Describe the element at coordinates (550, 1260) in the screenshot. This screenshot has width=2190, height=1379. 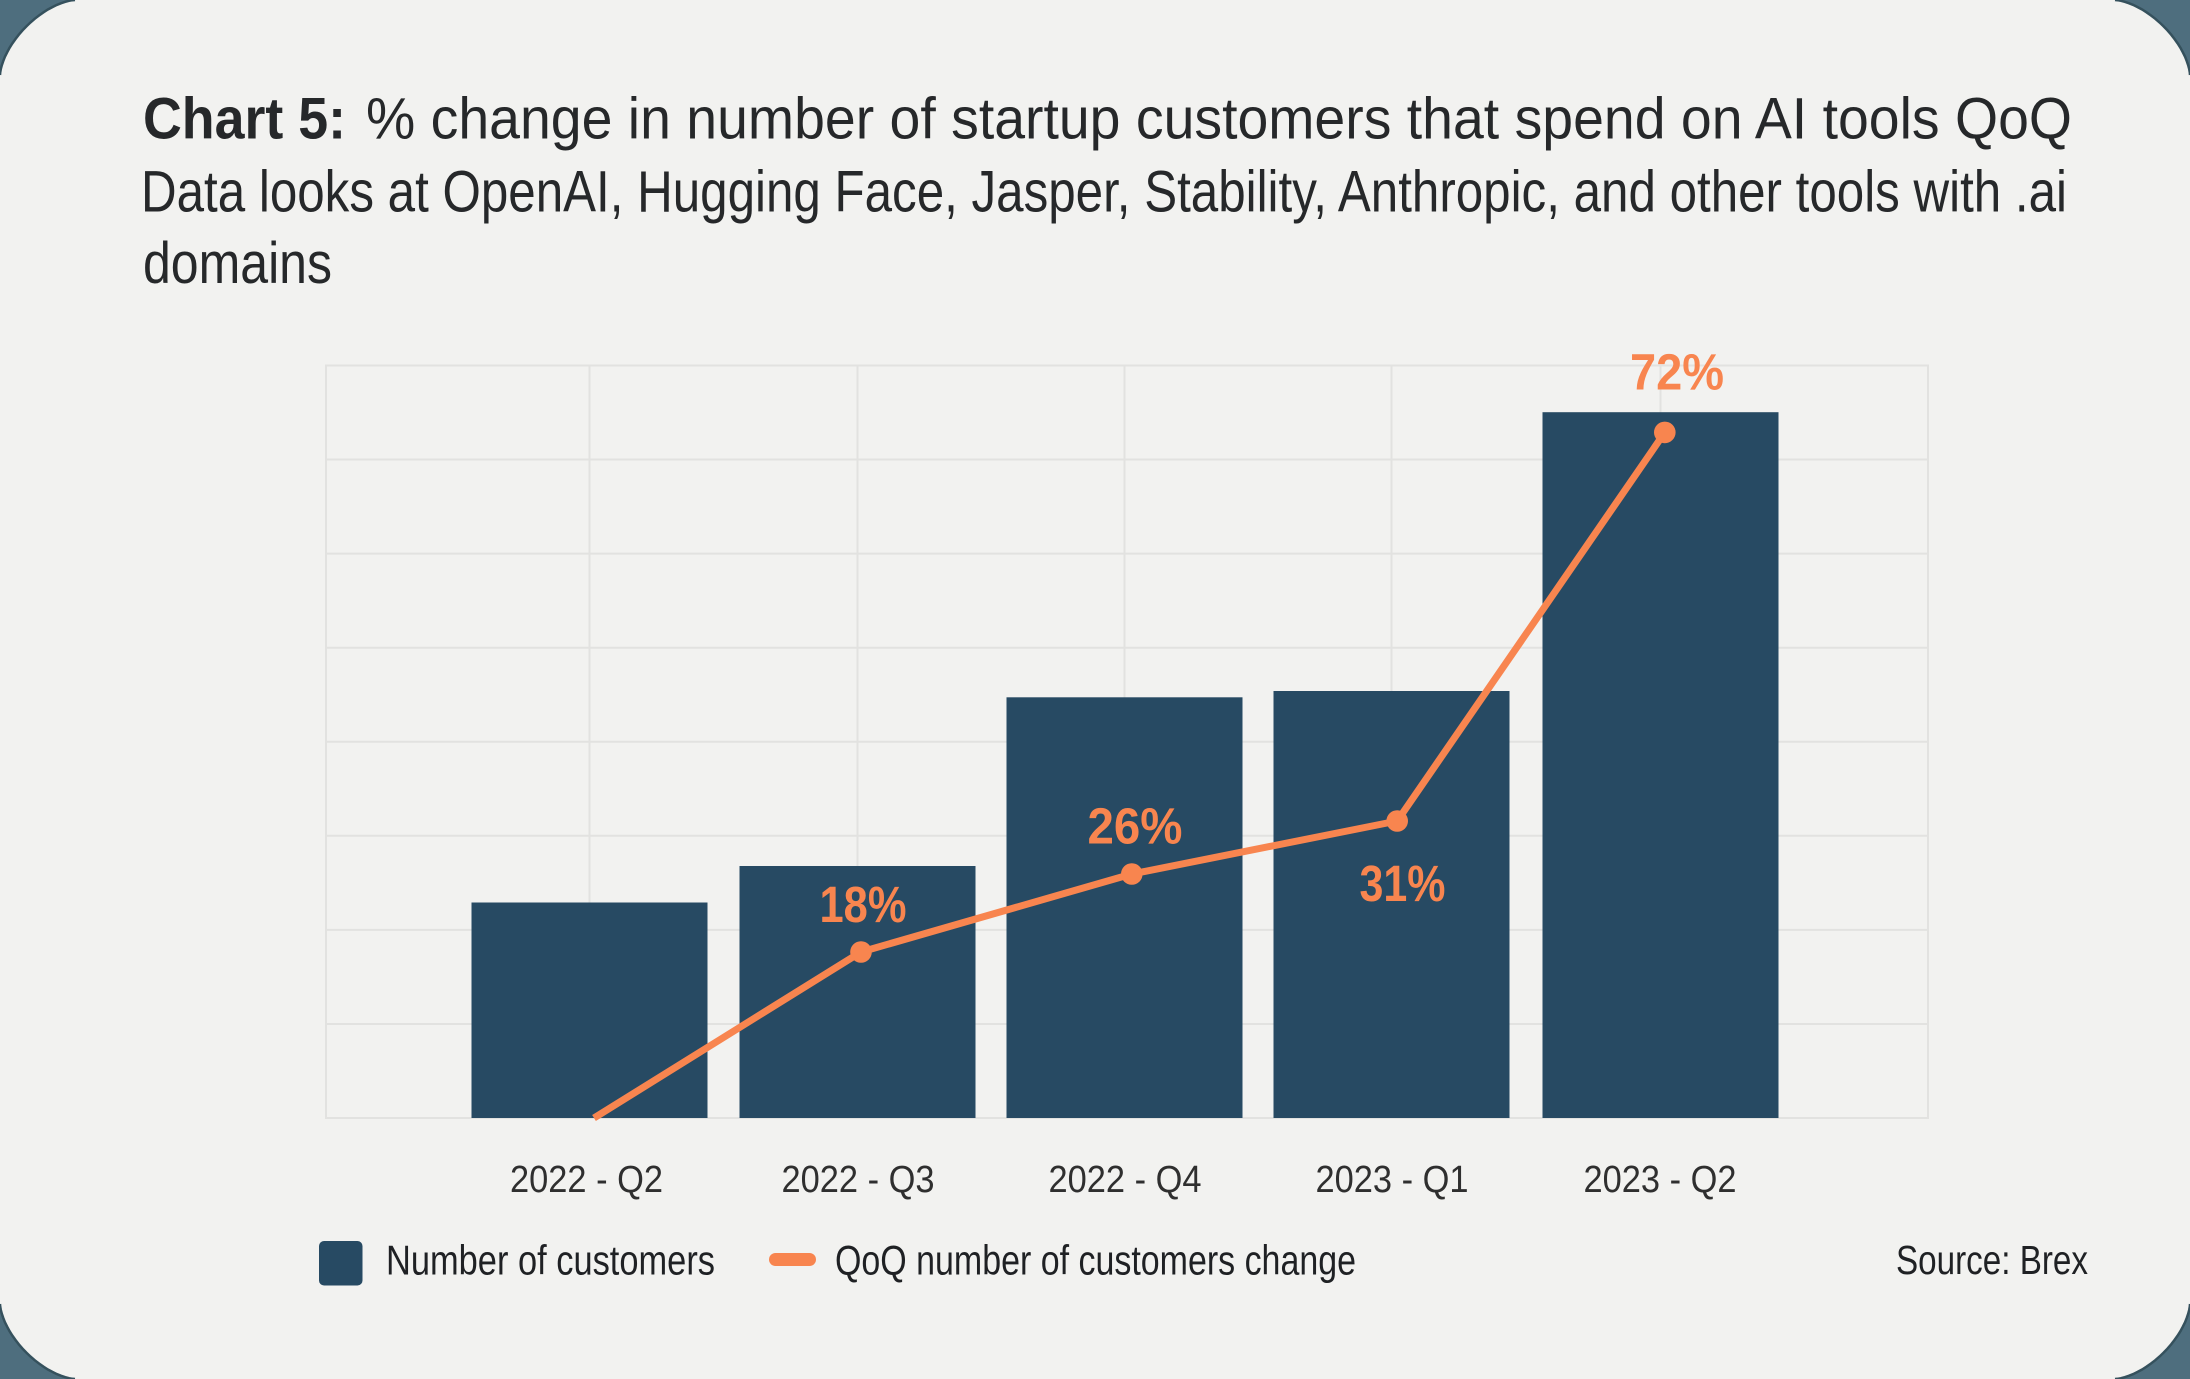
I see `svg-text: Number of customers` at that location.